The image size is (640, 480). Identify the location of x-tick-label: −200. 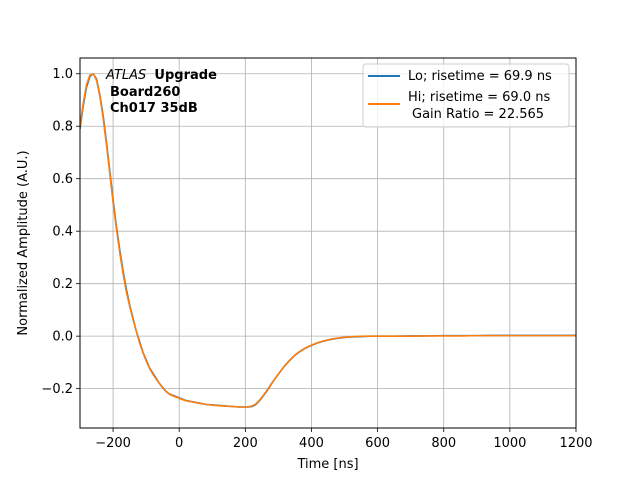
(113, 443).